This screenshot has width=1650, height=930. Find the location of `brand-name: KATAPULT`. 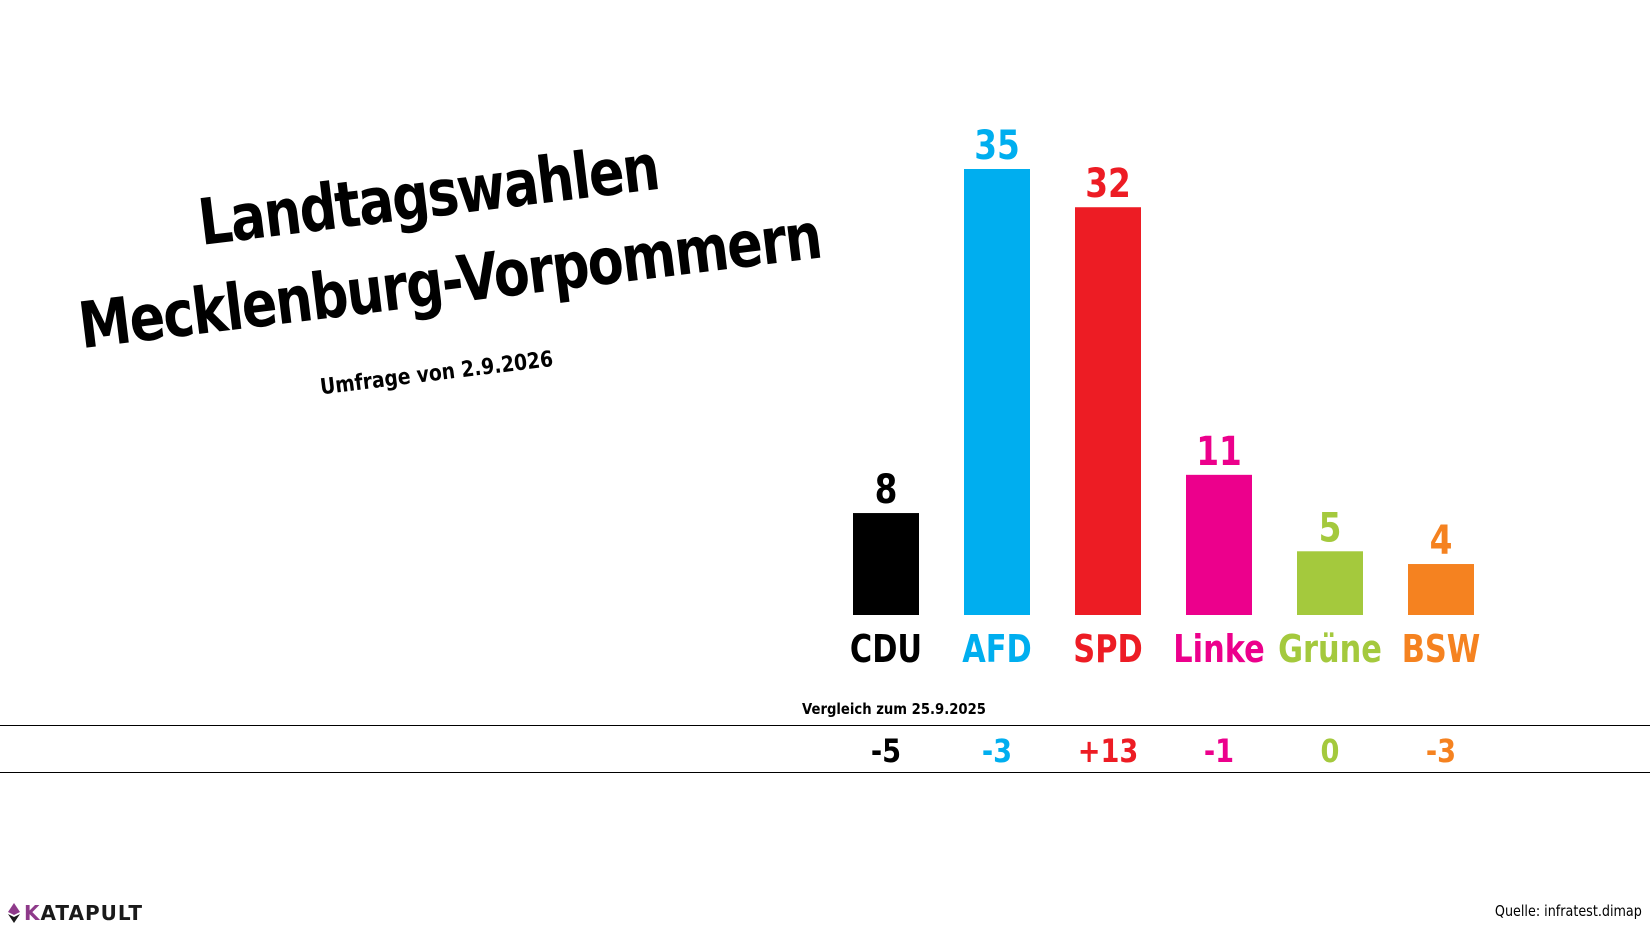

brand-name: KATAPULT is located at coordinates (83, 913).